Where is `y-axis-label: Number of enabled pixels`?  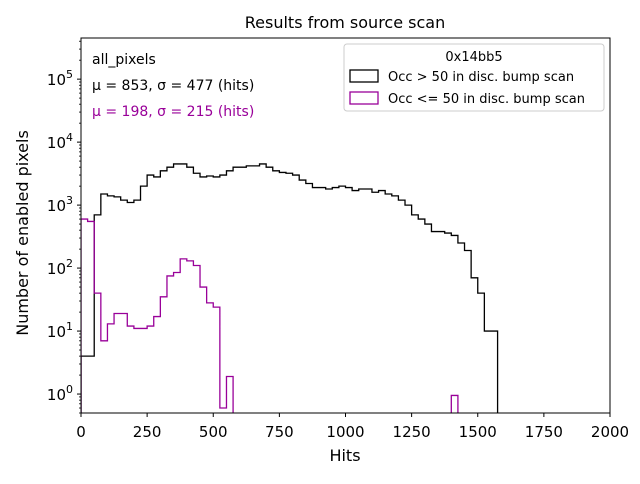
y-axis-label: Number of enabled pixels is located at coordinates (22, 233).